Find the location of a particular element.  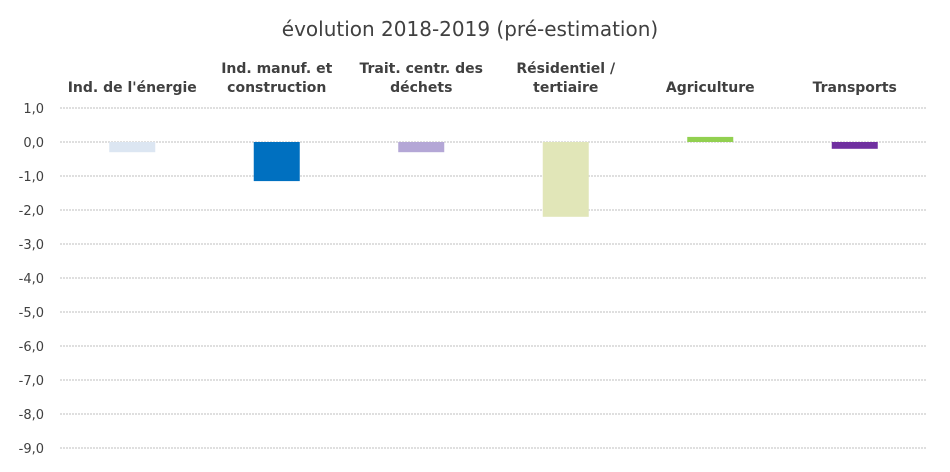

bars is located at coordinates (493, 176).